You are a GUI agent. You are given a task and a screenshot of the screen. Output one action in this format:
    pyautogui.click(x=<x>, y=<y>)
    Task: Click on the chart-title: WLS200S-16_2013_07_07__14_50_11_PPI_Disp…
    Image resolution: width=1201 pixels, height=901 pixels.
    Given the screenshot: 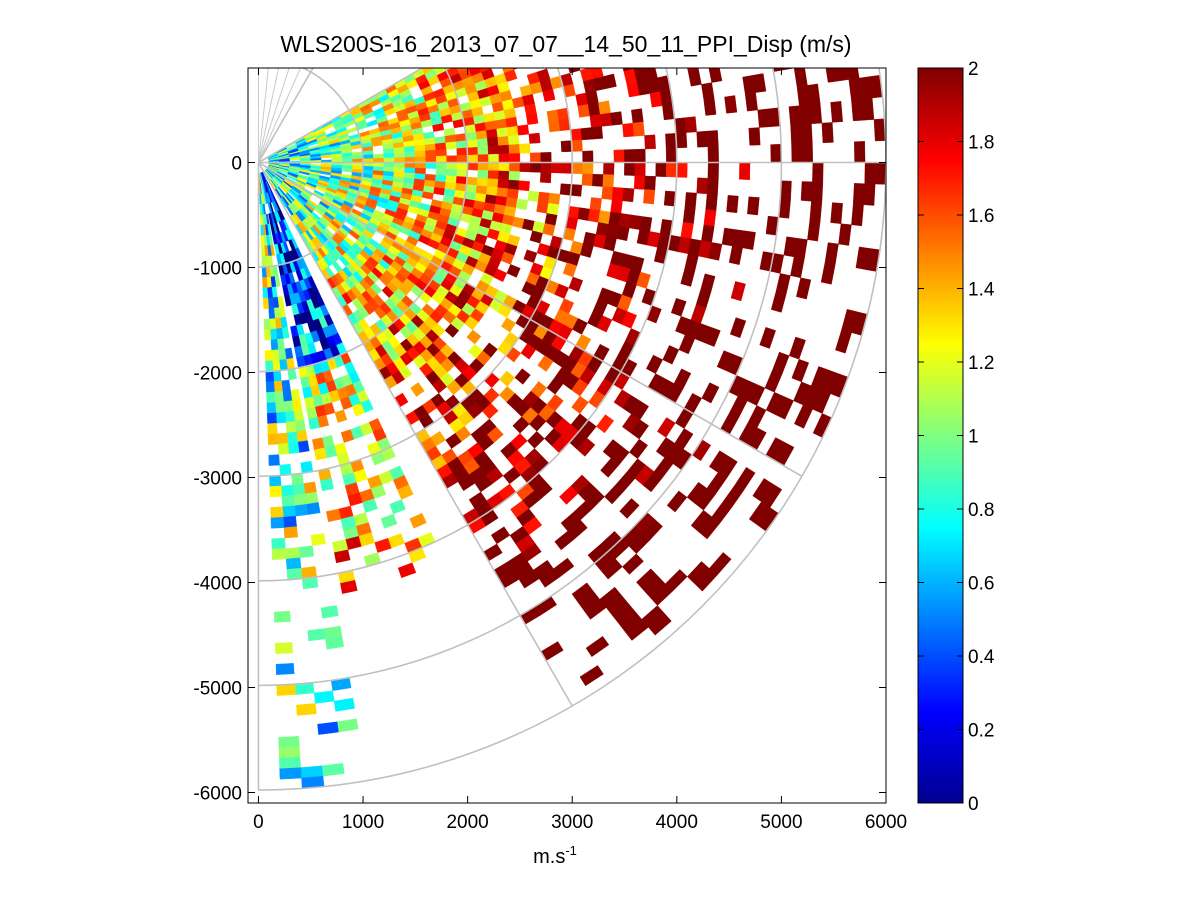 What is the action you would take?
    pyautogui.click(x=565, y=44)
    